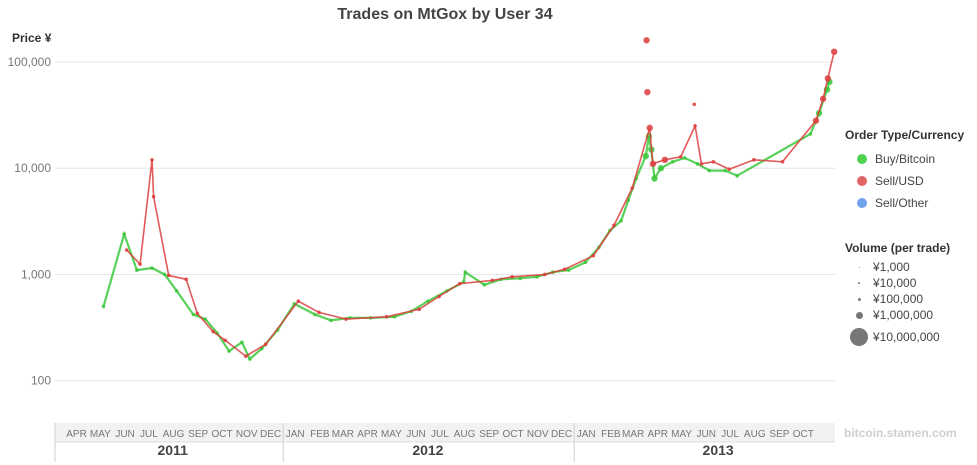  What do you see at coordinates (899, 181) in the screenshot?
I see `legend-label: Sell/USD` at bounding box center [899, 181].